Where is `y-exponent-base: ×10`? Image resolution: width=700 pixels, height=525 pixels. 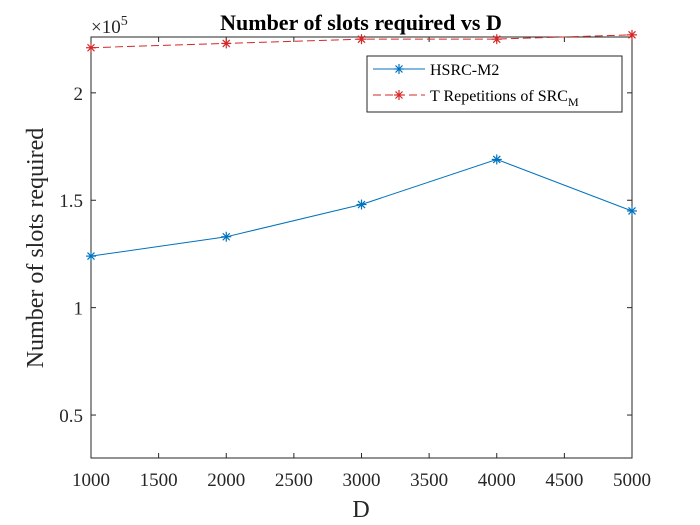 y-exponent-base: ×10 is located at coordinates (106, 27).